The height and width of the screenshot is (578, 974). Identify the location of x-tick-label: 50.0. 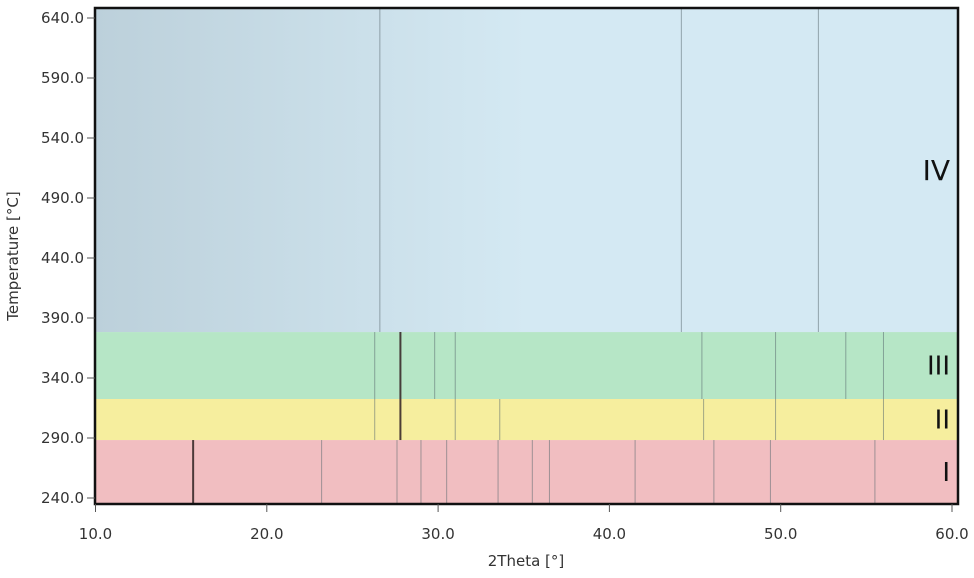
(780, 534).